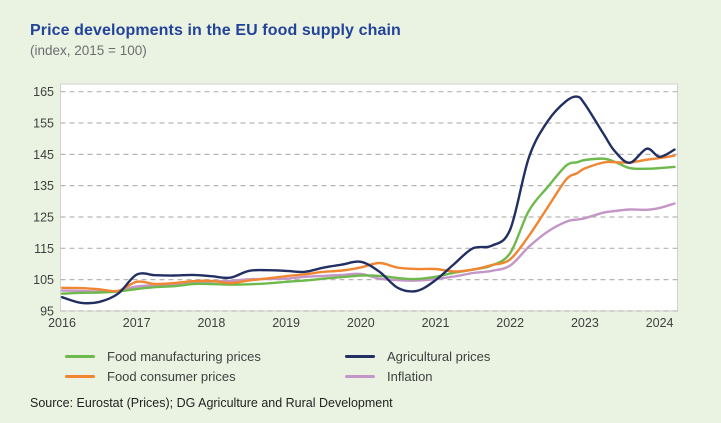 The height and width of the screenshot is (423, 721). What do you see at coordinates (43, 217) in the screenshot?
I see `svg-text: 125` at bounding box center [43, 217].